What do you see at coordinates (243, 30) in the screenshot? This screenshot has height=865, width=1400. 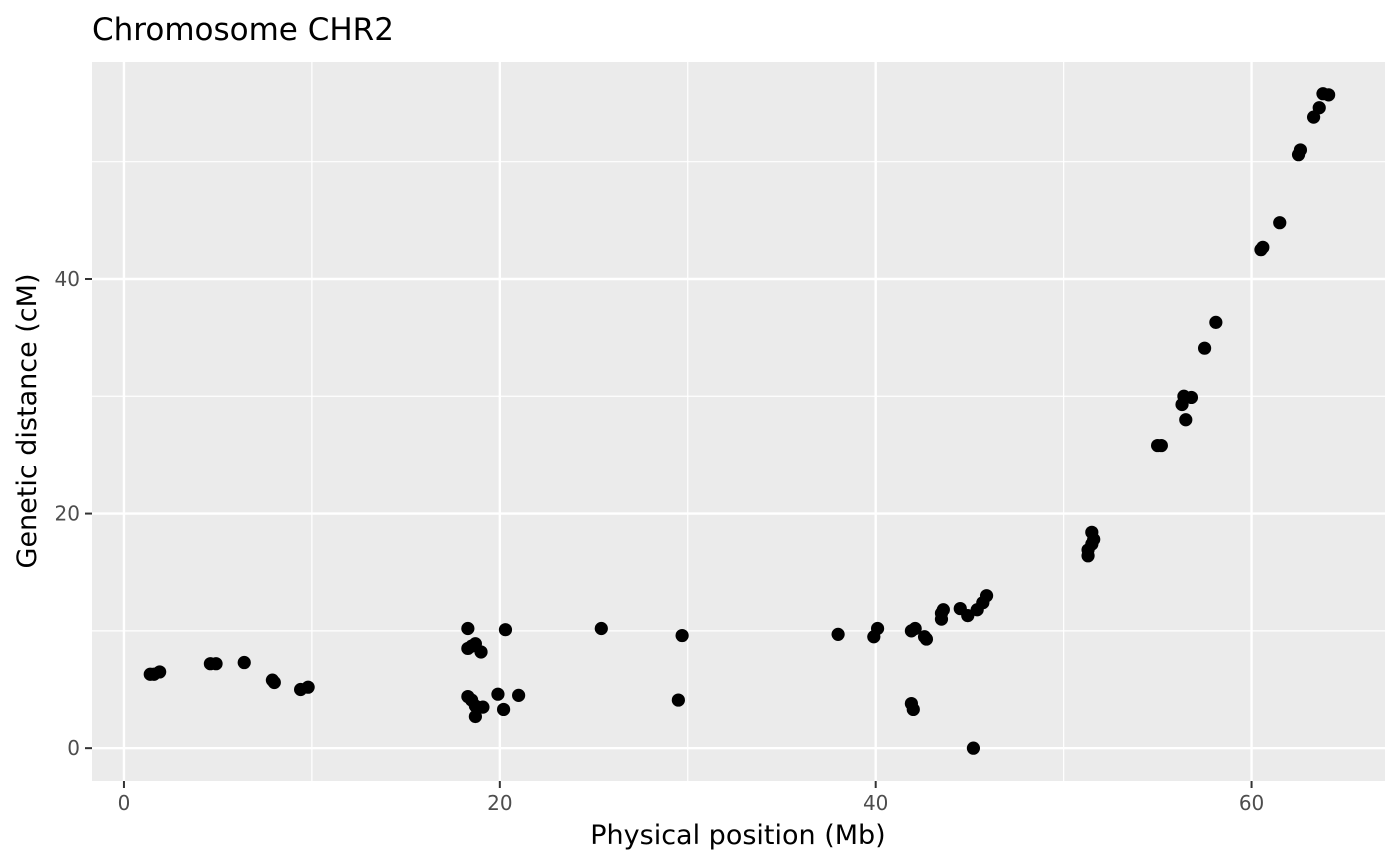 I see `chart-title: Chromosome CHR2` at bounding box center [243, 30].